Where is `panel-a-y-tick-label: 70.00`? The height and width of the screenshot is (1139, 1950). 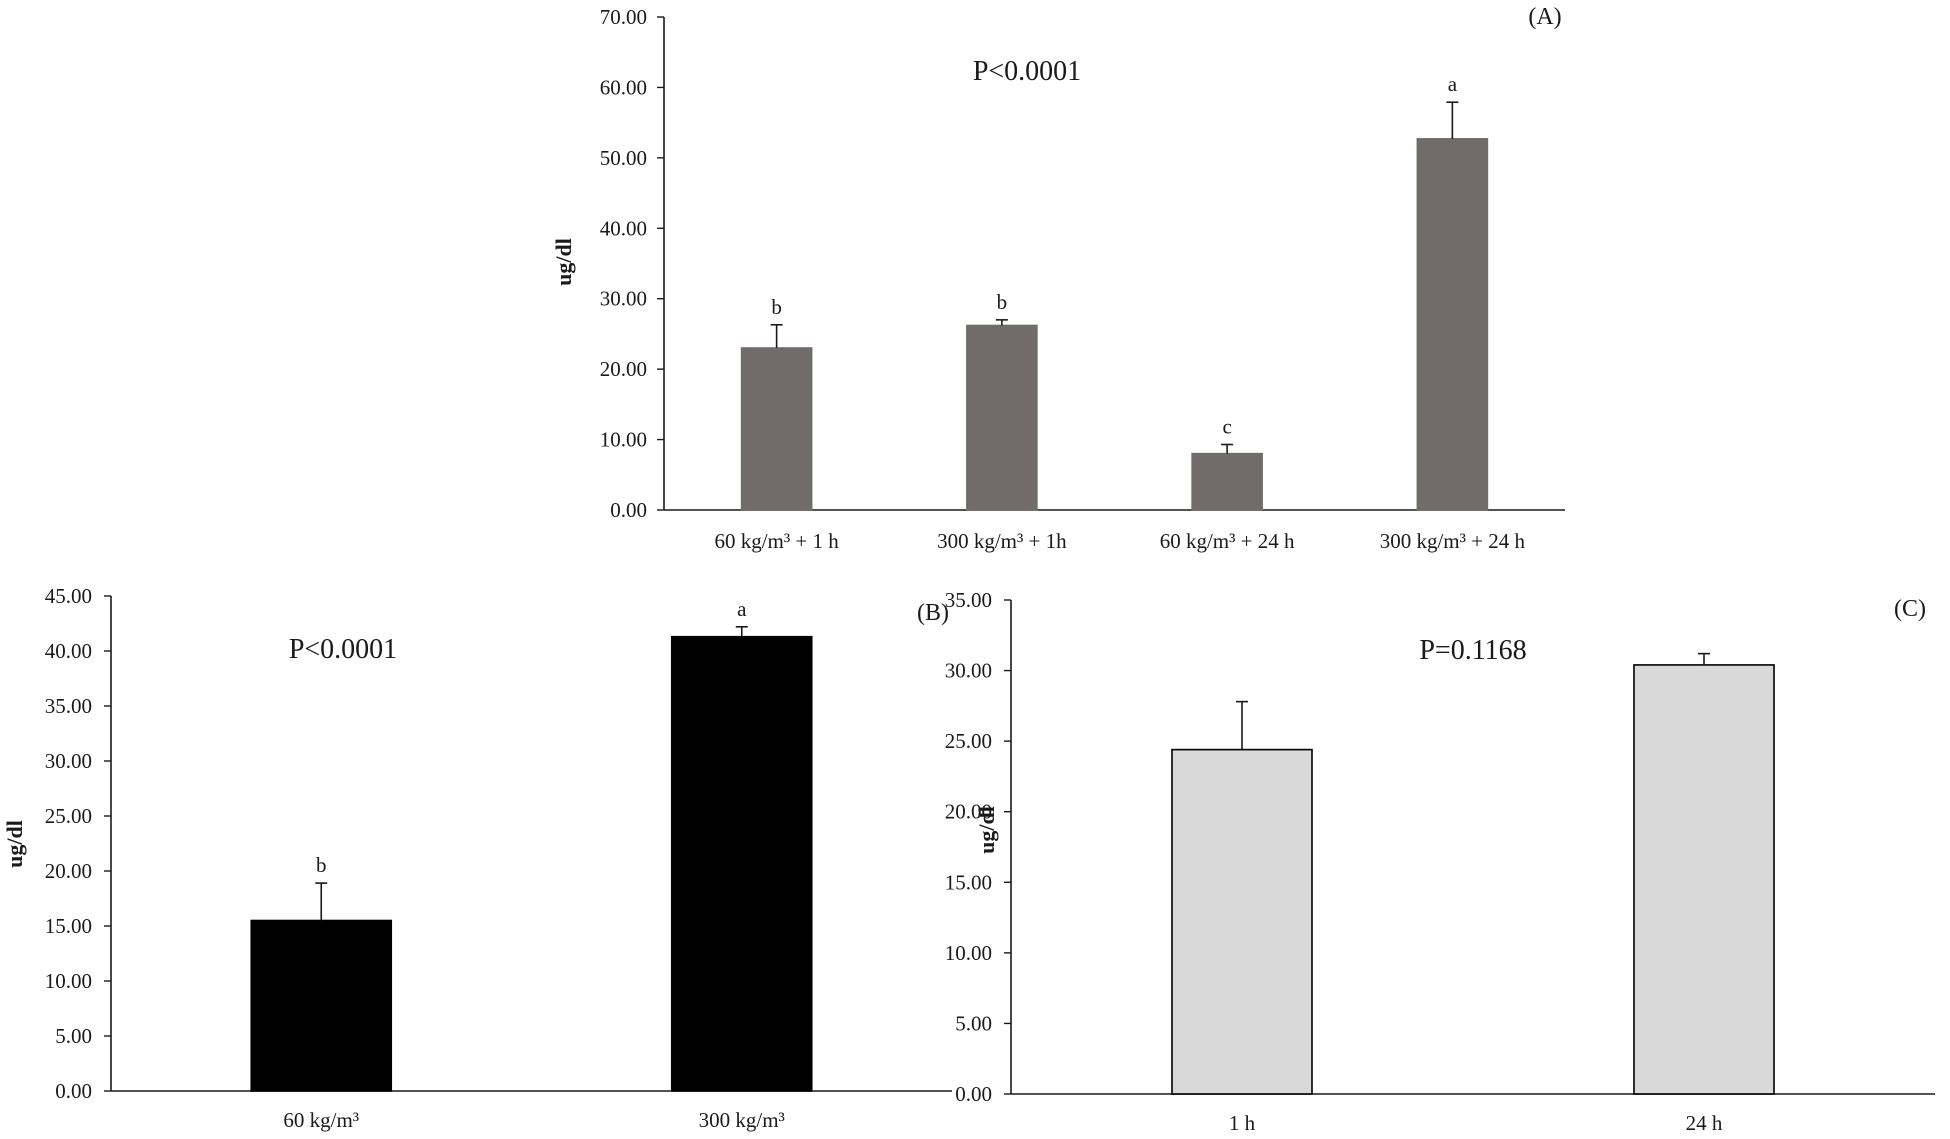 panel-a-y-tick-label: 70.00 is located at coordinates (623, 17).